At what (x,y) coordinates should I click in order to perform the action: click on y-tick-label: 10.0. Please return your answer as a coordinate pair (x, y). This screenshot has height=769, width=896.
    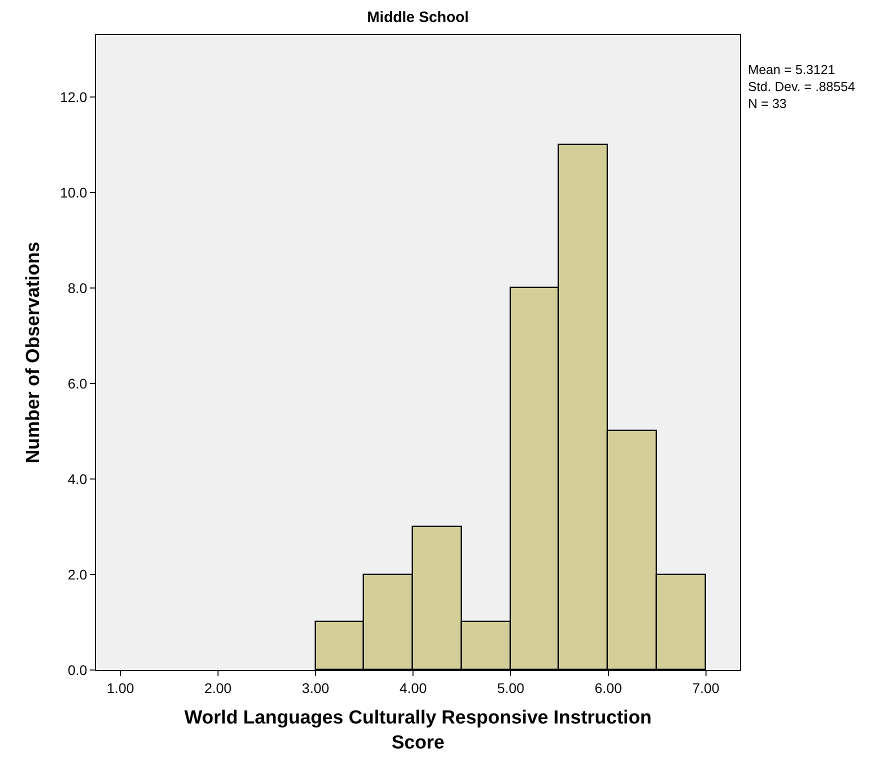
    Looking at the image, I should click on (74, 192).